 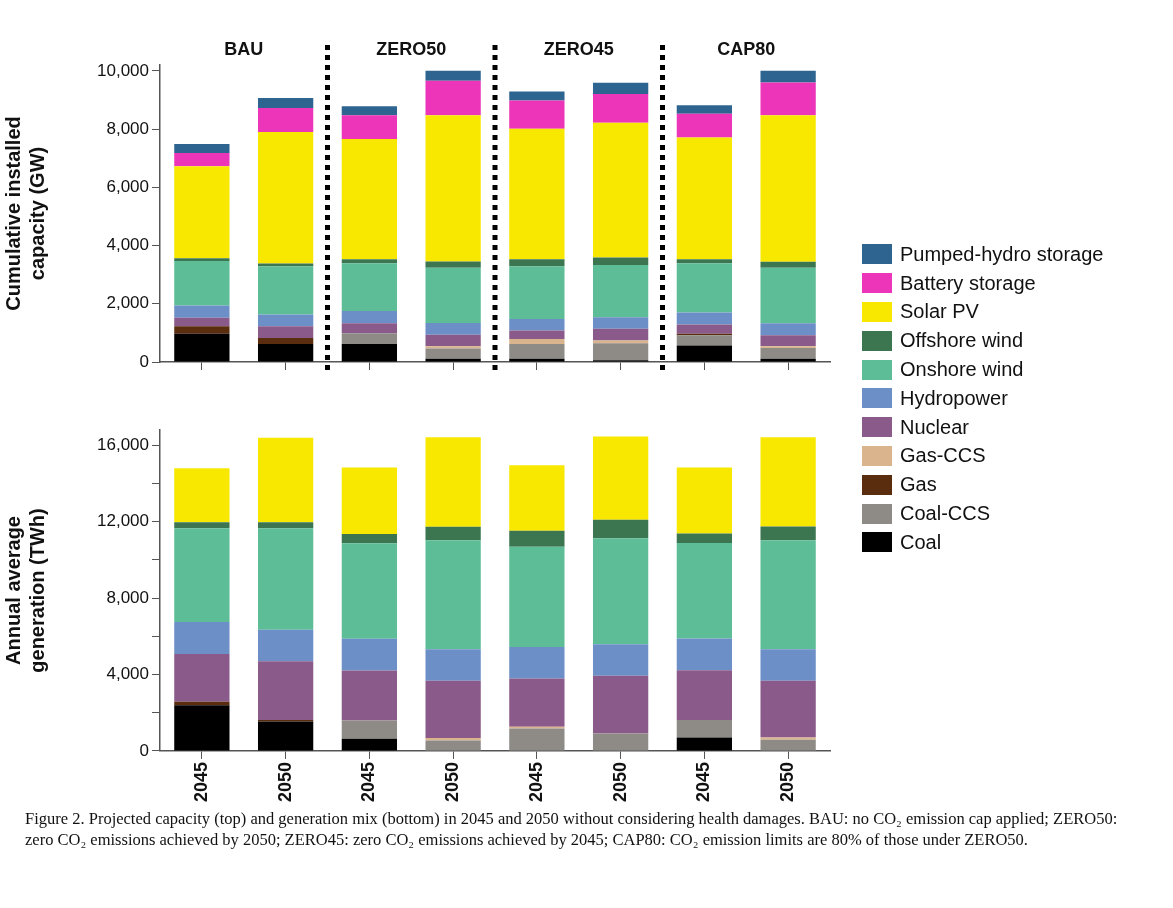 I want to click on legend-label: Hydropower, so click(x=954, y=398).